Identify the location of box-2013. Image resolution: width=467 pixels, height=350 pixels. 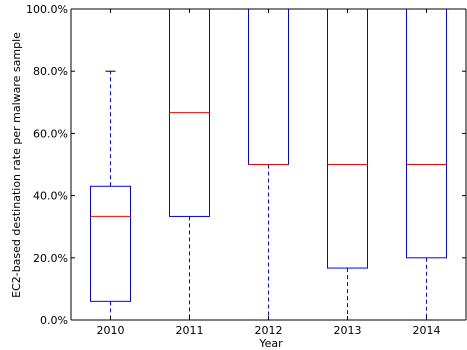
(347, 164).